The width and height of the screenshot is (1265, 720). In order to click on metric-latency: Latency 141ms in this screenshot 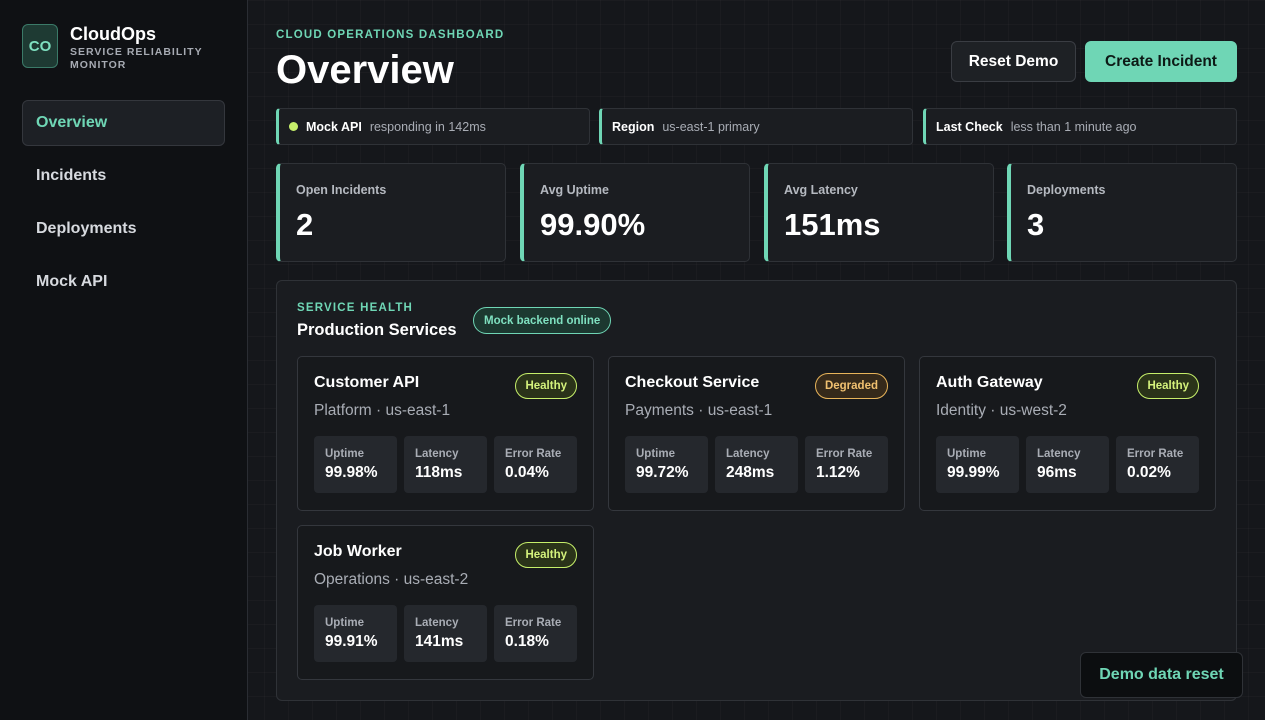, I will do `click(445, 633)`.